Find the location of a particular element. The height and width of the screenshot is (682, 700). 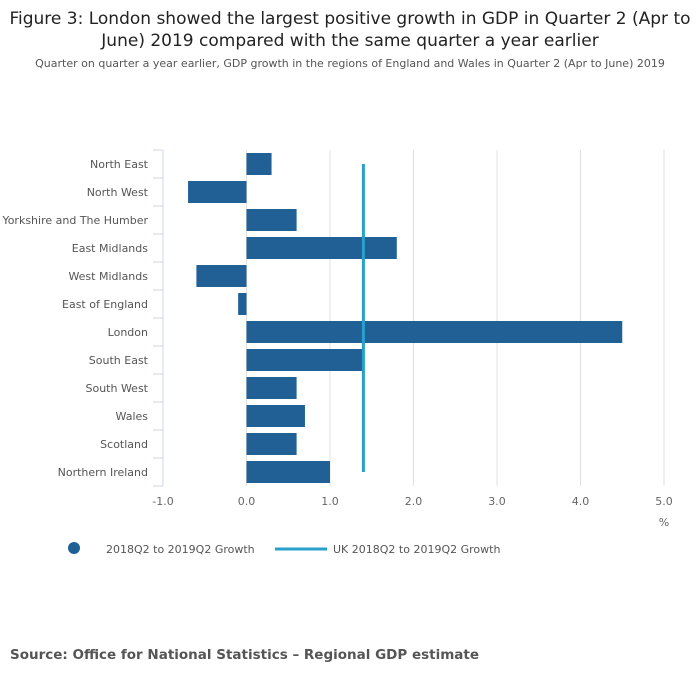

category-label: Wales is located at coordinates (132, 416).